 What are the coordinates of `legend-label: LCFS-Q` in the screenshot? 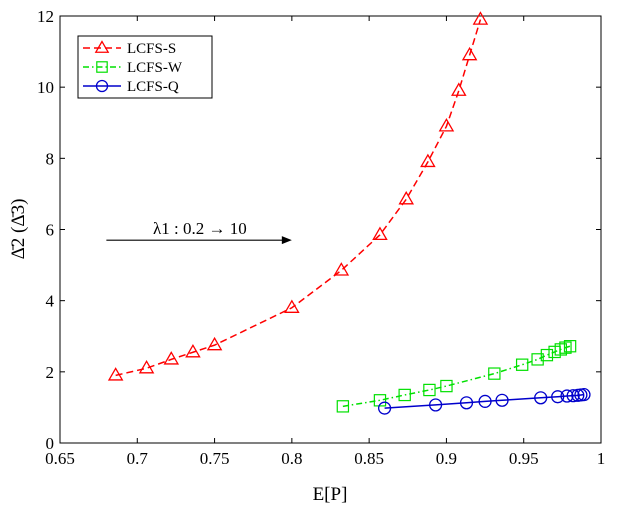 It's located at (153, 87).